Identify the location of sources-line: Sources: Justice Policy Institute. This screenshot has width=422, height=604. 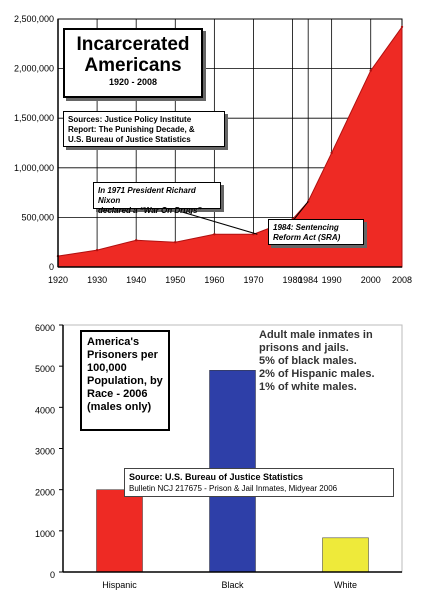
(130, 119).